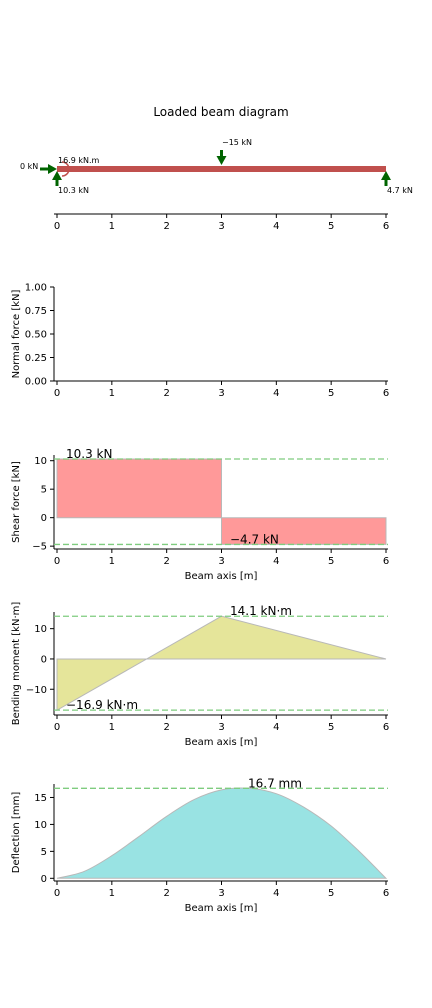 Image resolution: width=432 pixels, height=1008 pixels. I want to click on moment-y-axis-label: Bending moment [kN·m], so click(16, 664).